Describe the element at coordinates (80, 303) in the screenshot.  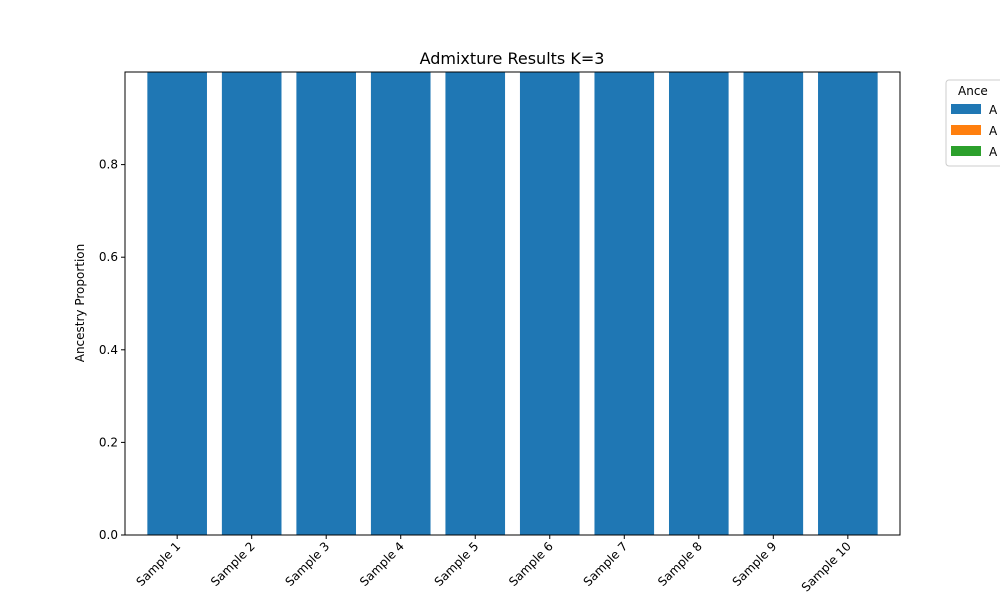
I see `y-axis-label: Ancestry Proportion` at that location.